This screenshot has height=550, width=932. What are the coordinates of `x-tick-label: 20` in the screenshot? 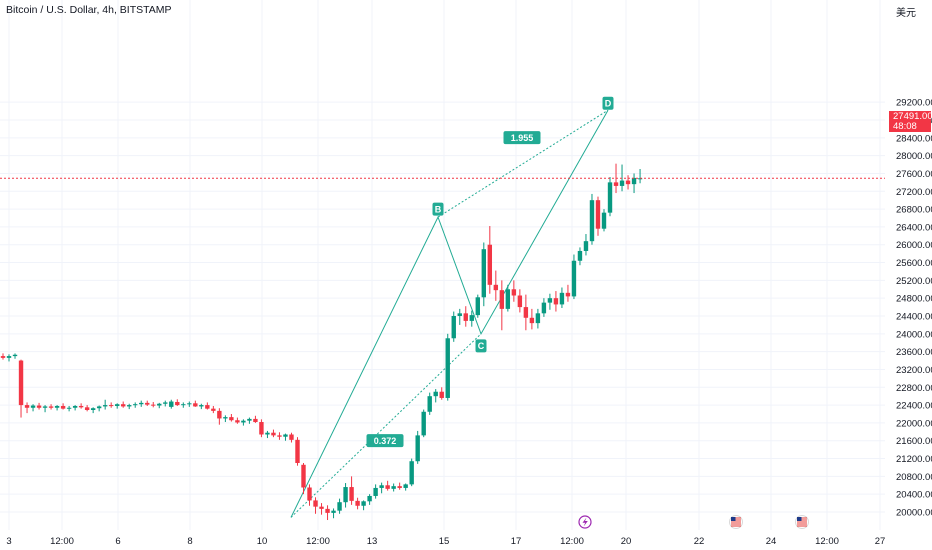 It's located at (626, 541).